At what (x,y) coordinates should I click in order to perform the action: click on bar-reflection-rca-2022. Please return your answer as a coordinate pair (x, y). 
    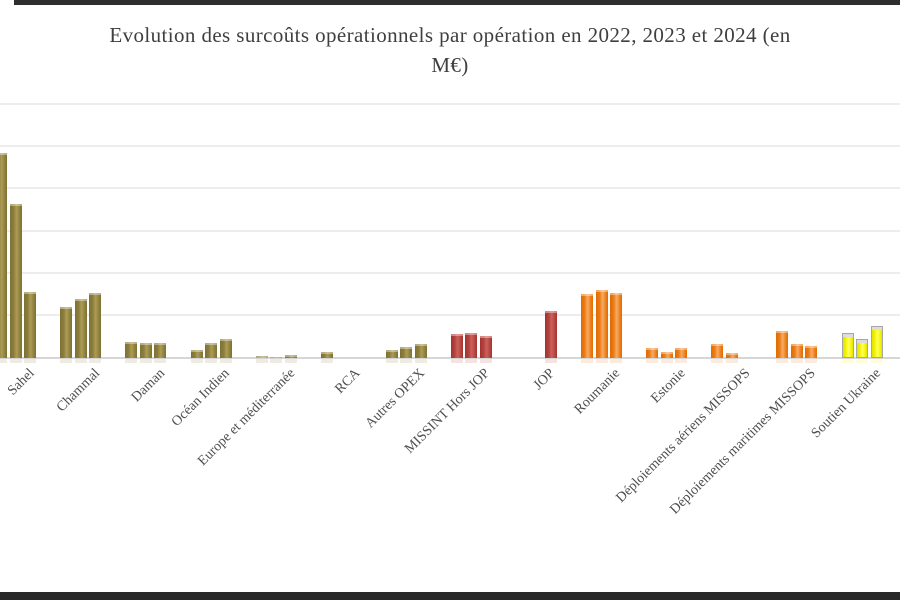
    Looking at the image, I should click on (326, 361).